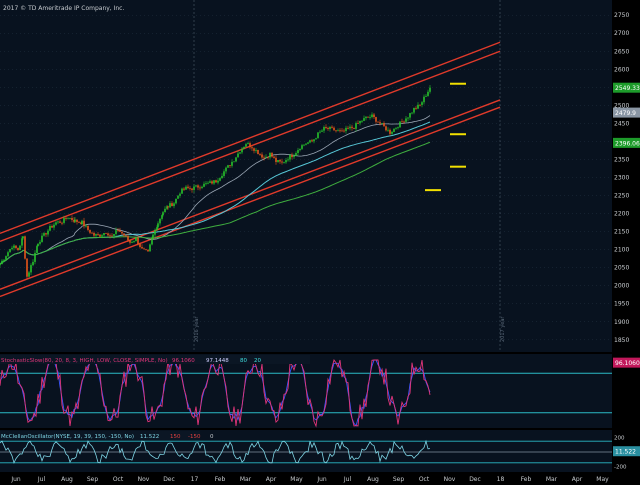 The height and width of the screenshot is (485, 640). I want to click on stoch-readout: 97.1448, so click(217, 361).